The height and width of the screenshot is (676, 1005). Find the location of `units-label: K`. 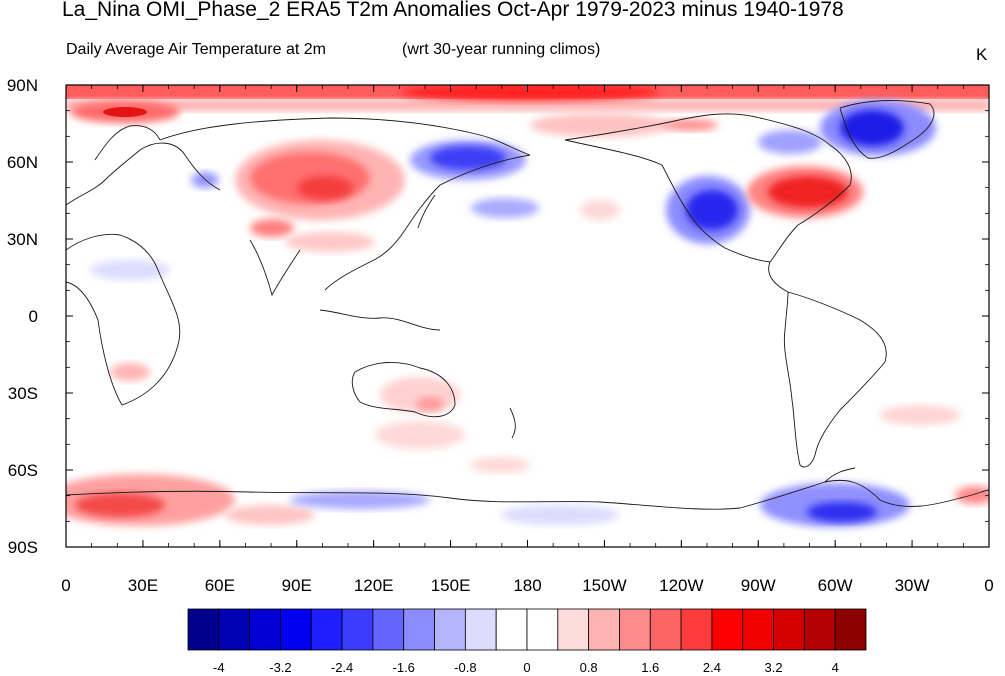

units-label: K is located at coordinates (982, 54).